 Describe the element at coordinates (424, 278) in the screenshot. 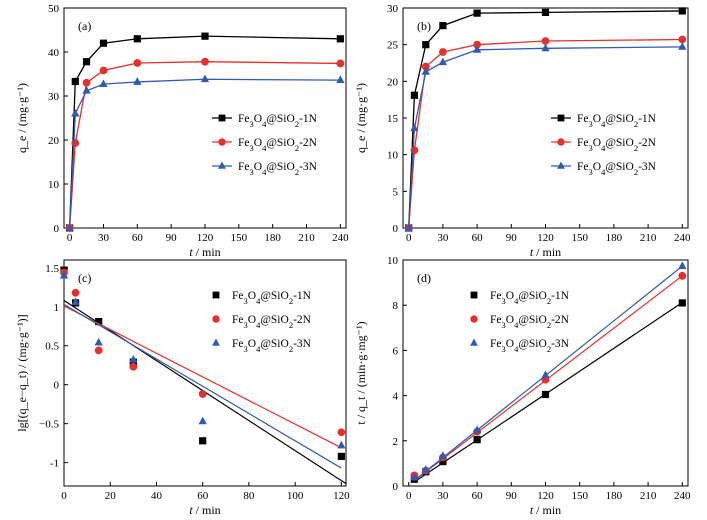

I see `panel-tag: (d)` at that location.